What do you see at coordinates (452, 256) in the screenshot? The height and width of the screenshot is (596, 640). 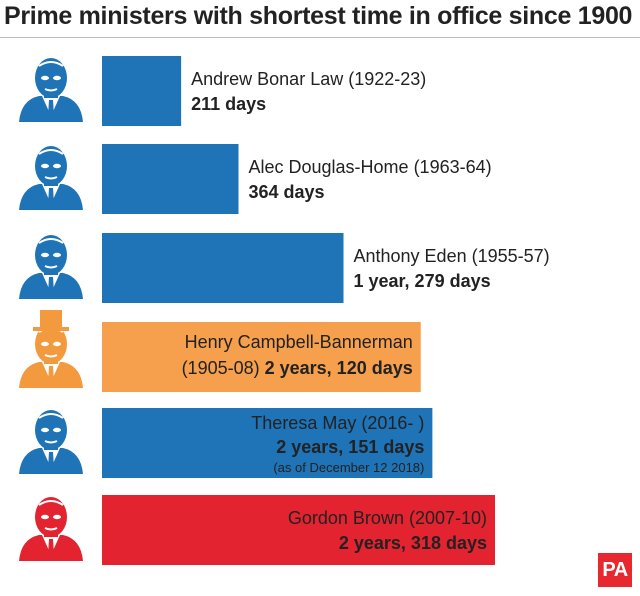 I see `bar-name-label: Anthony Eden (1955-57)` at bounding box center [452, 256].